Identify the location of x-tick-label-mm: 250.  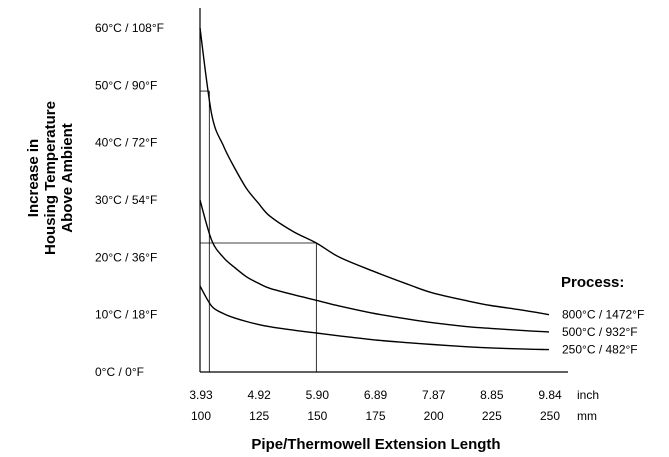
(550, 416).